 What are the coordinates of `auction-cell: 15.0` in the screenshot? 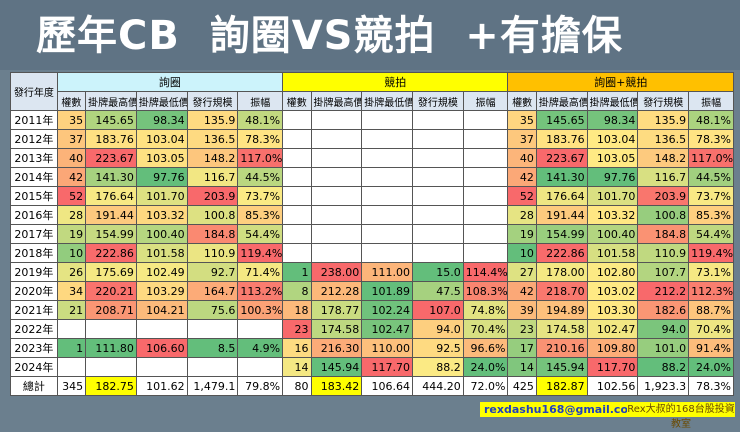 It's located at (438, 272).